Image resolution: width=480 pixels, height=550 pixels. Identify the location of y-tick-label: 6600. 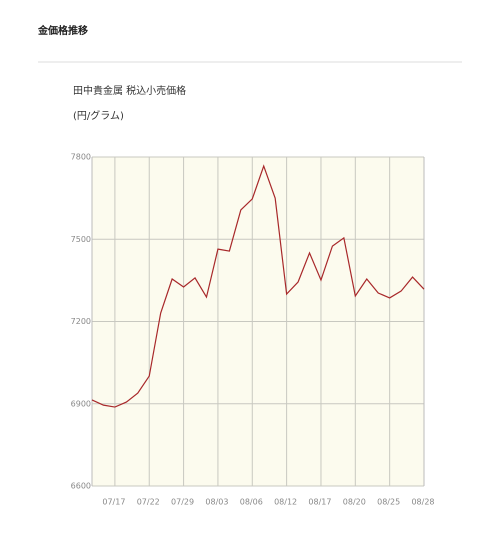
(81, 486).